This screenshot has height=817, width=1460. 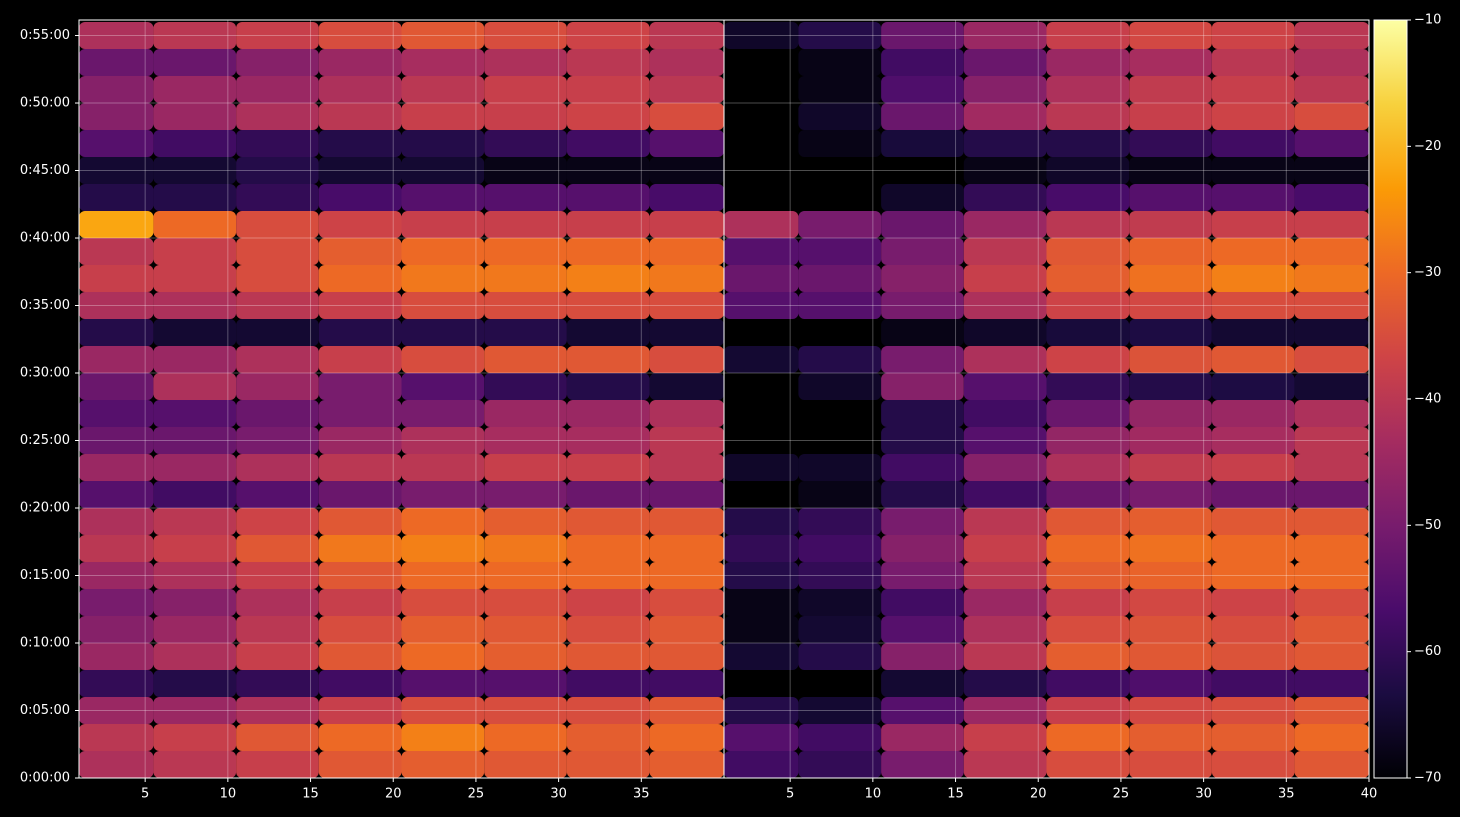 What do you see at coordinates (1390, 399) in the screenshot?
I see `colorbar` at bounding box center [1390, 399].